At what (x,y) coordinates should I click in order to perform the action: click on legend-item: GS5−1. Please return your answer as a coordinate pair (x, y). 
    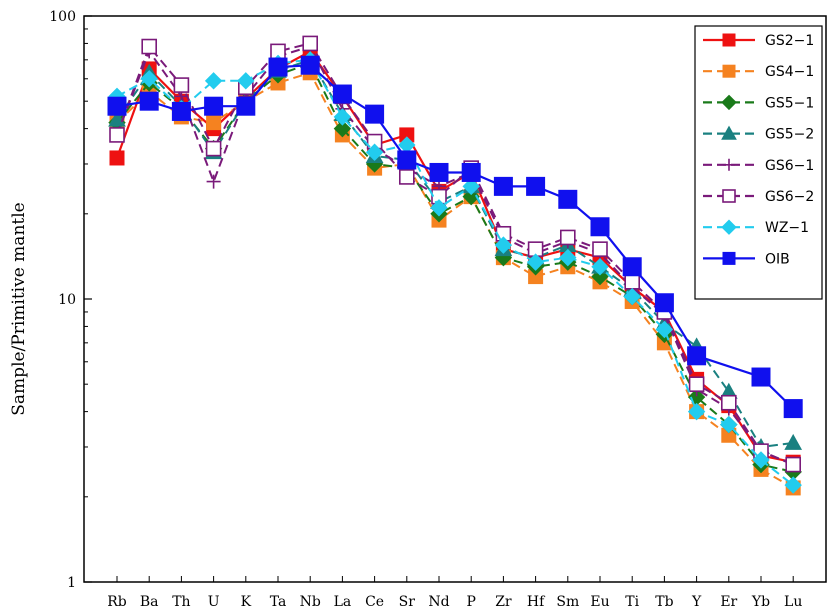
    Looking at the image, I should click on (758, 102).